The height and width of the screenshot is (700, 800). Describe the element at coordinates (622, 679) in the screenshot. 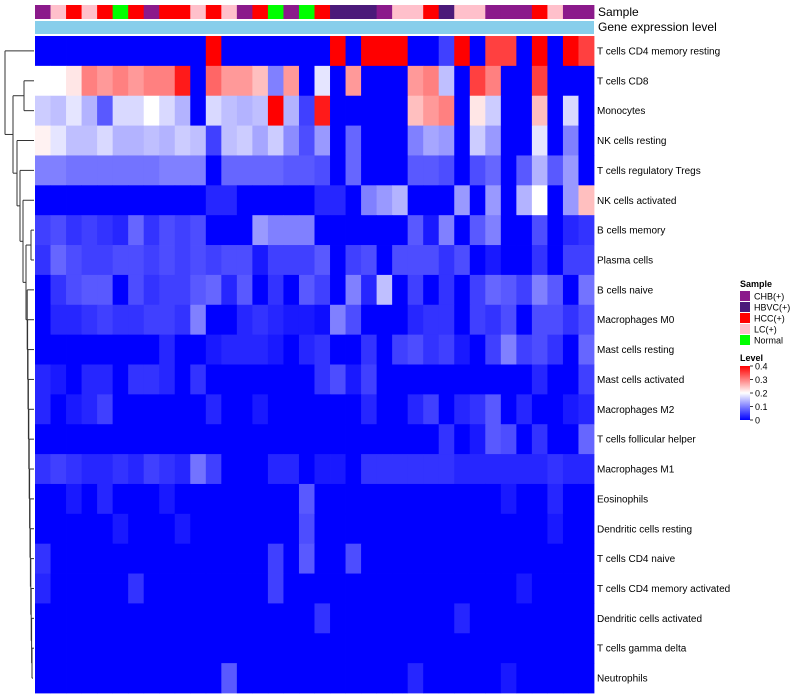

I see `row-label: Neutrophils` at that location.